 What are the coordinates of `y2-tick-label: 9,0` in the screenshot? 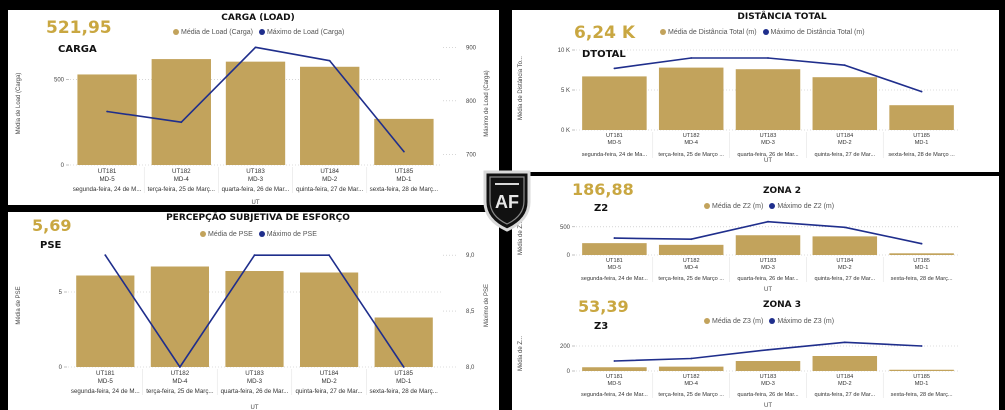 It's located at (470, 256).